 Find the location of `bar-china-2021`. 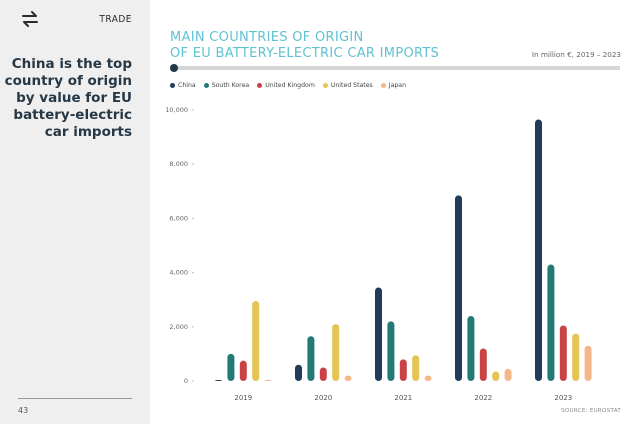

bar-china-2021 is located at coordinates (378, 334).